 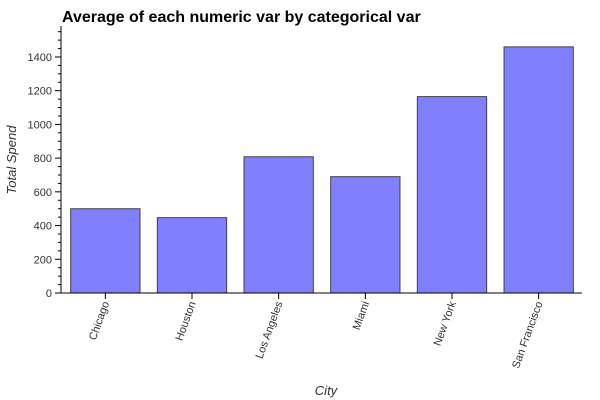 What do you see at coordinates (278, 225) in the screenshot?
I see `bar-los-angeles` at bounding box center [278, 225].